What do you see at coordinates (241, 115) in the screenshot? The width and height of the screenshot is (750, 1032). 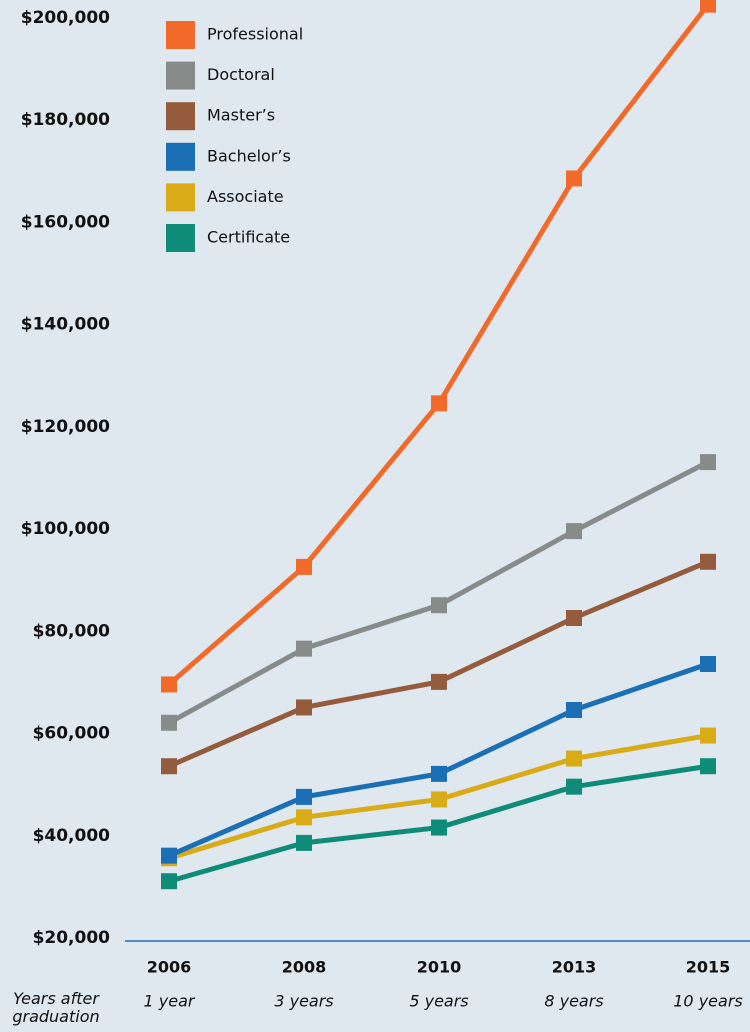 I see `legend-label: Master’s` at bounding box center [241, 115].